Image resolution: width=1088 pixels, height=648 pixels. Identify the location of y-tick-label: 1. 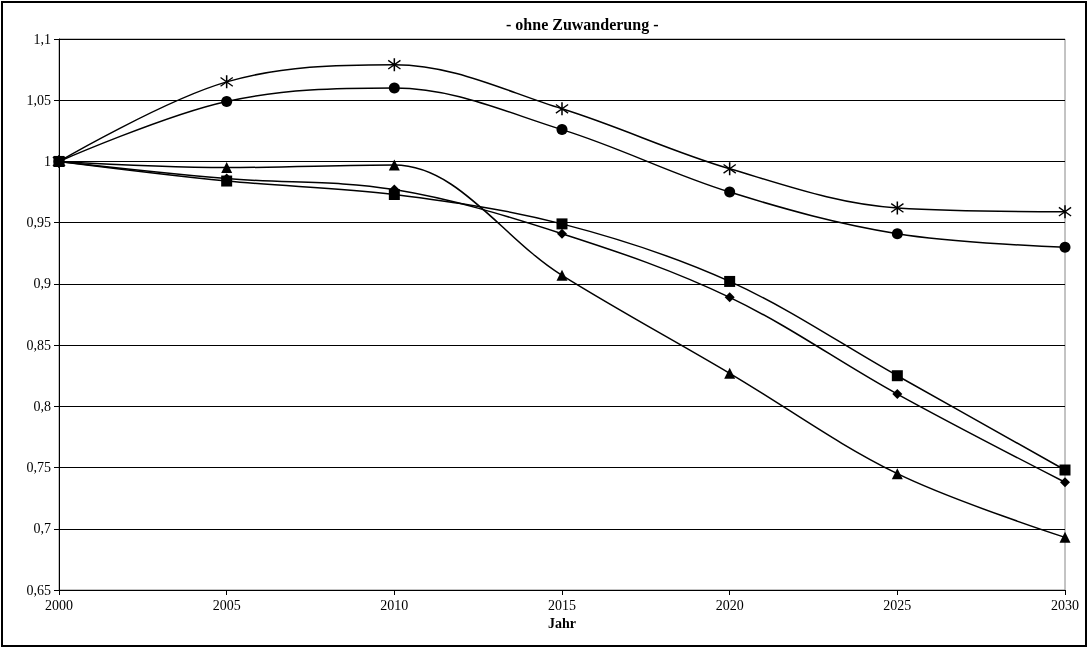
(47, 161).